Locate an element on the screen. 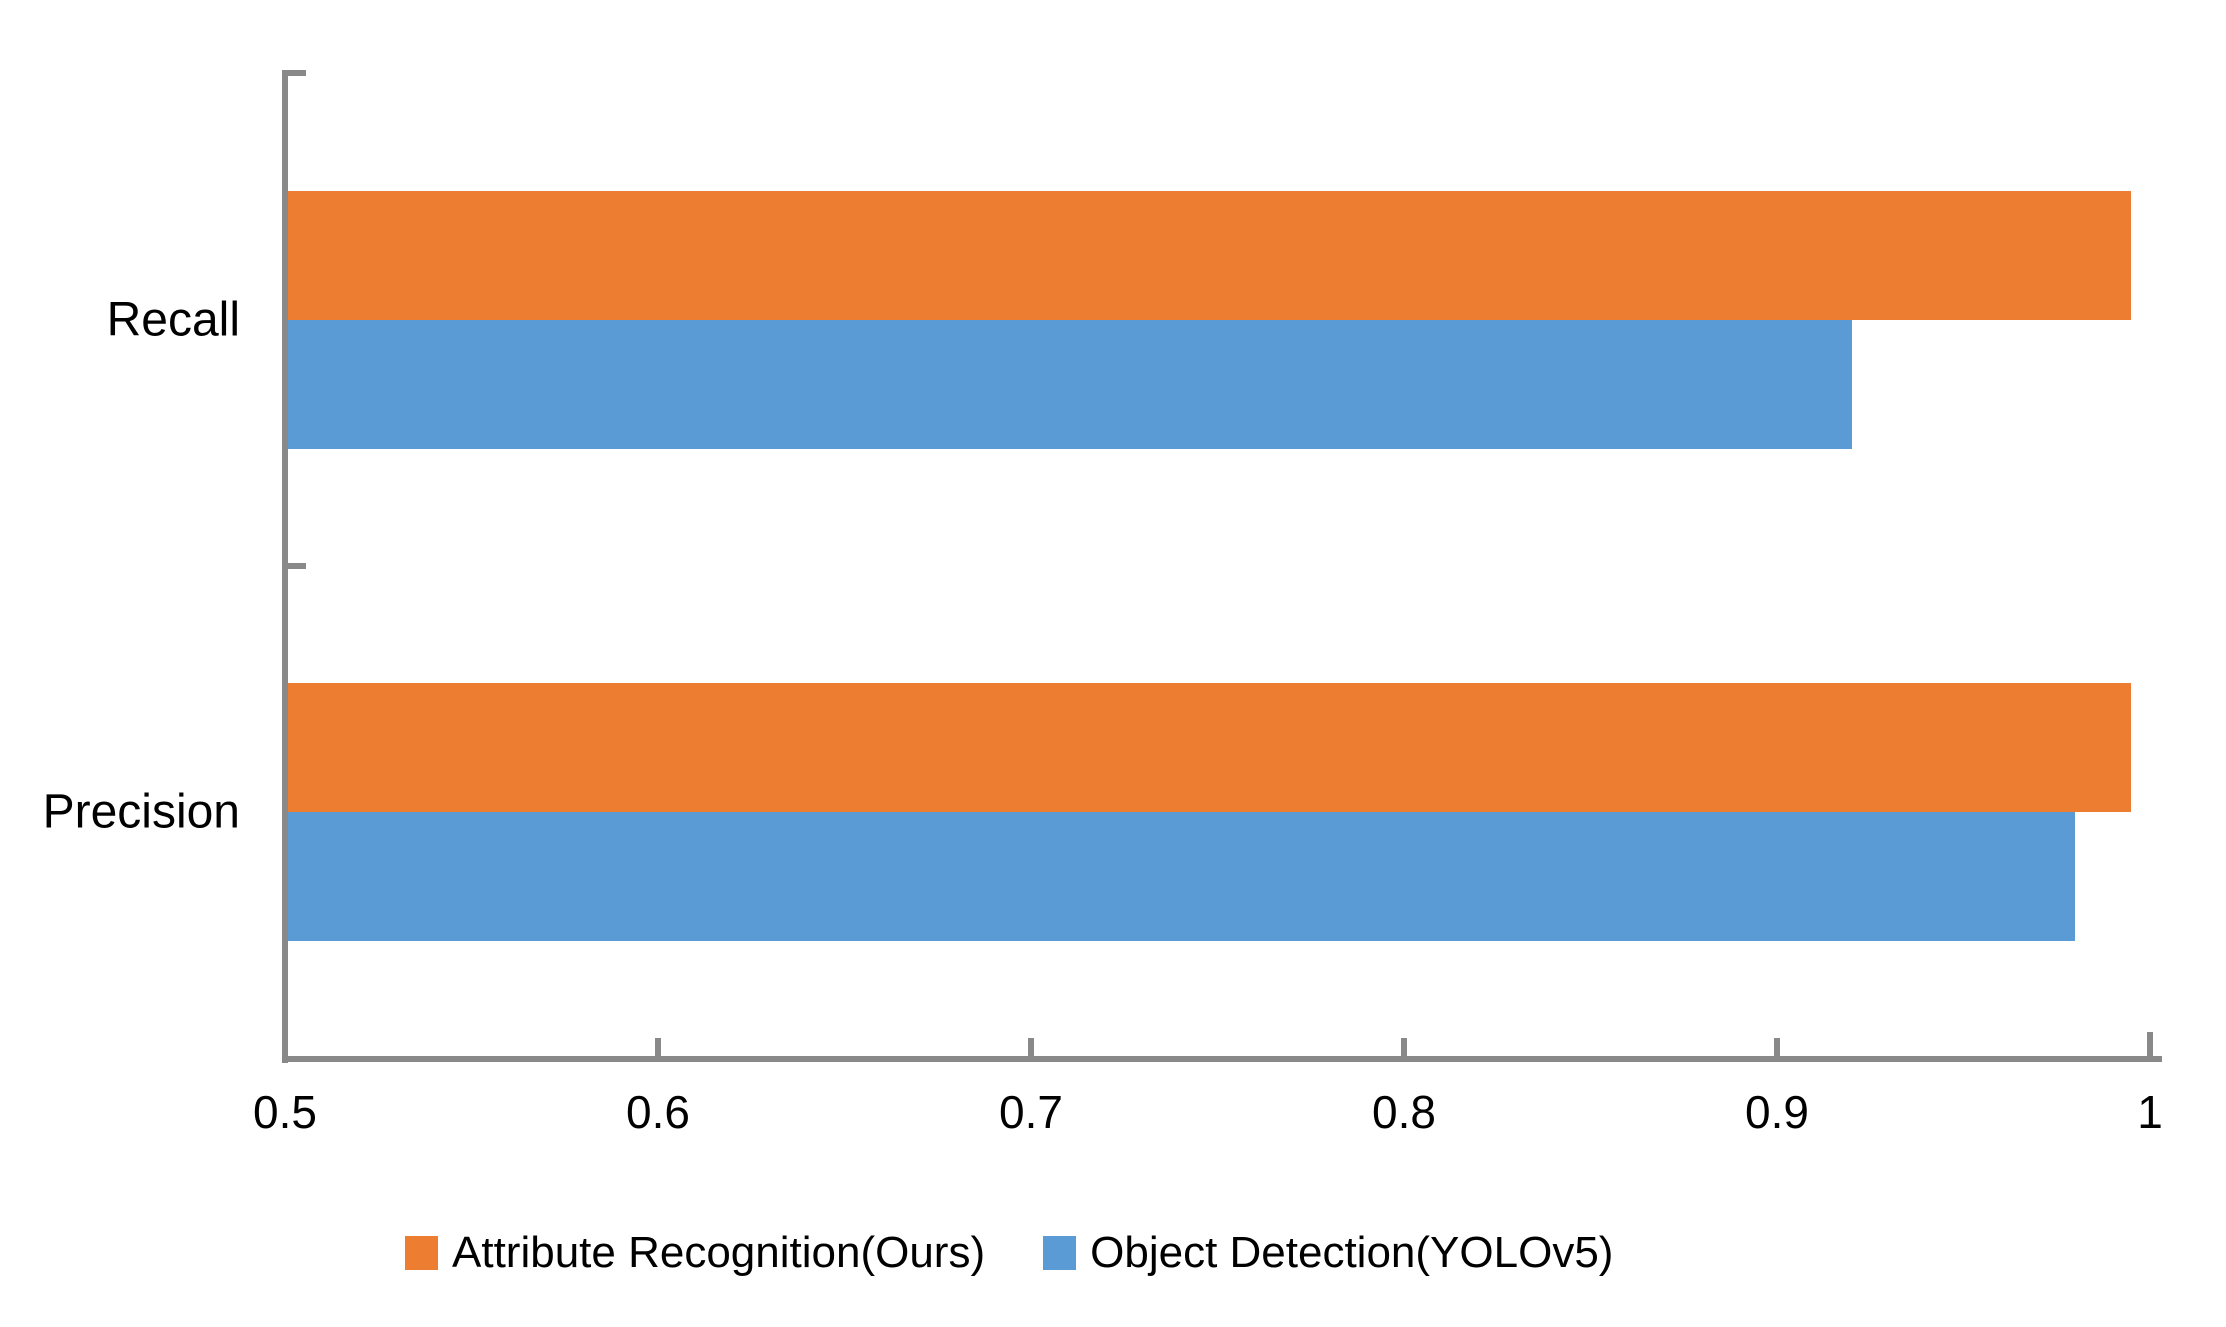 The height and width of the screenshot is (1327, 2226). legend-label: Attribute Recognition(Ours) is located at coordinates (719, 1252).